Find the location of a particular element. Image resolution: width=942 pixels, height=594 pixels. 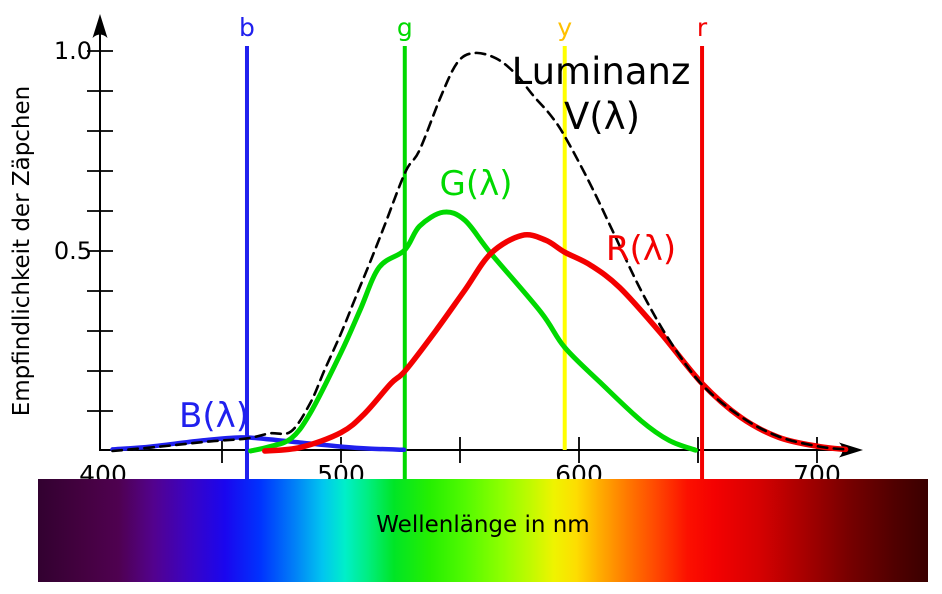

primary-label-g: g is located at coordinates (404, 27).